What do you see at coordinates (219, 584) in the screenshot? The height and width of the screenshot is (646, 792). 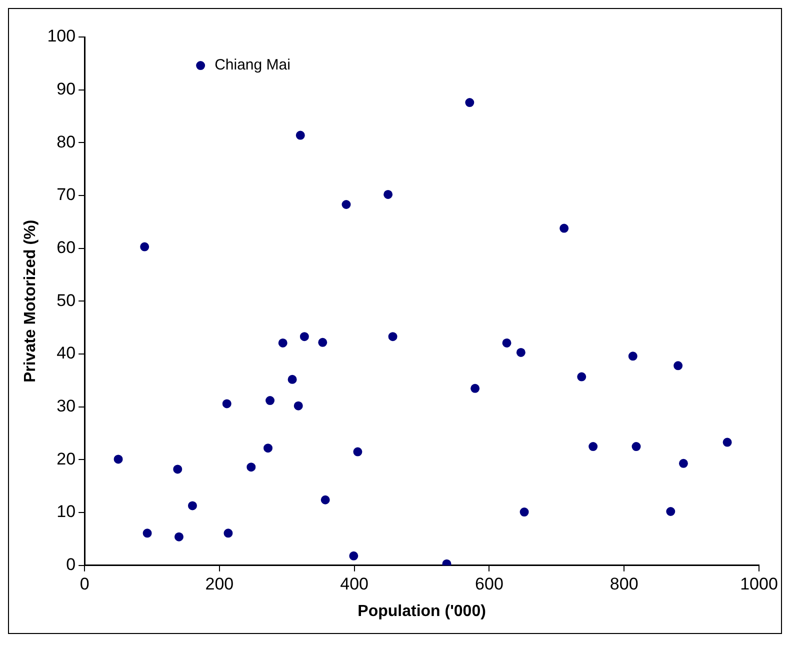 I see `x-tick-label: 200` at bounding box center [219, 584].